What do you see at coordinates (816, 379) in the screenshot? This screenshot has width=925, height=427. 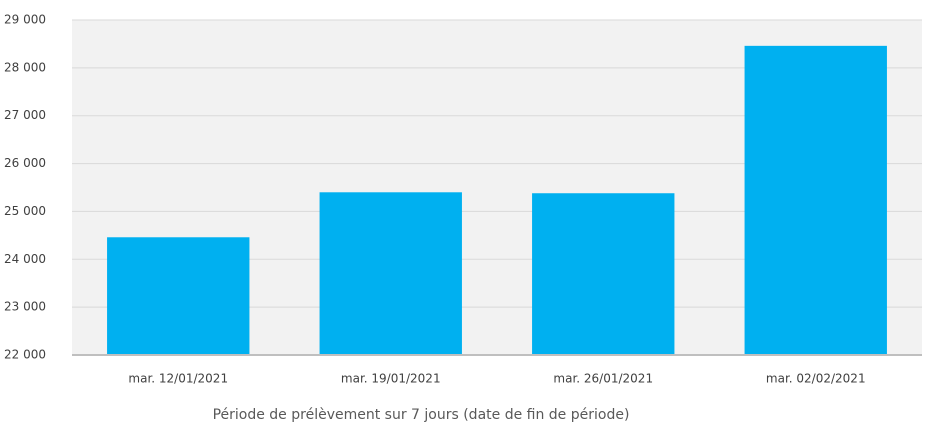 I see `x-tick-label: mar. 02/02/2021` at bounding box center [816, 379].